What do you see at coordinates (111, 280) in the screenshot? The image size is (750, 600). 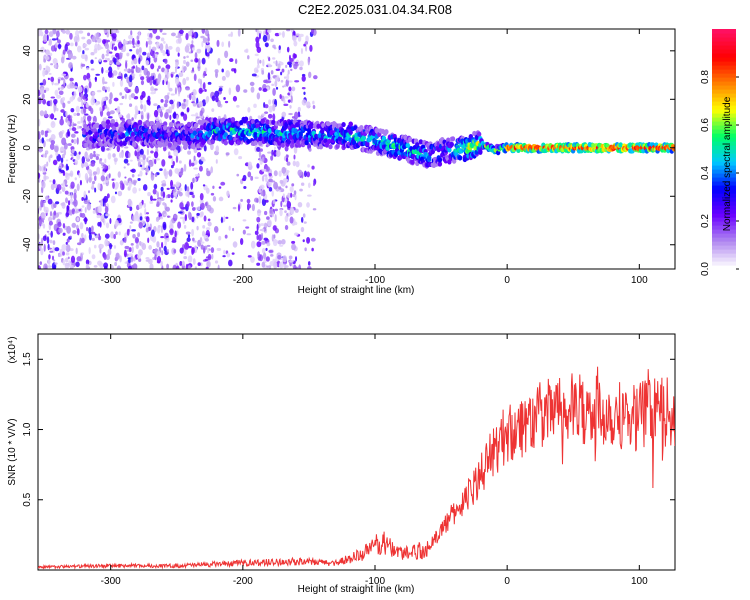 I see `spectrogram-xtick-label: -300` at bounding box center [111, 280].